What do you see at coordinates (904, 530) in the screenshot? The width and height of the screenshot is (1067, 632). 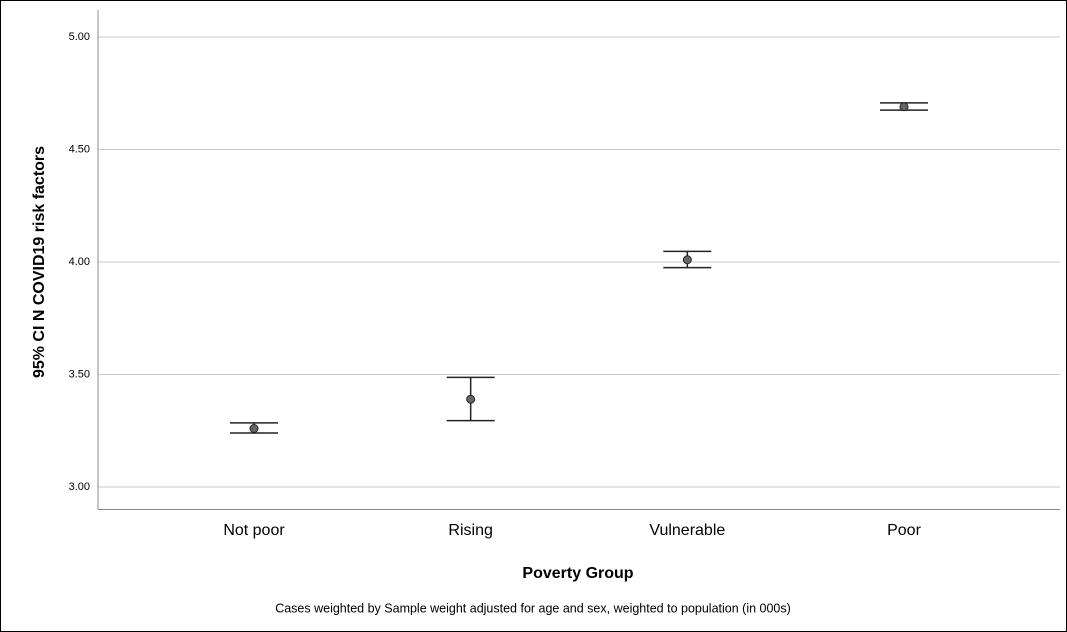 I see `x-tick-label: Poor` at bounding box center [904, 530].